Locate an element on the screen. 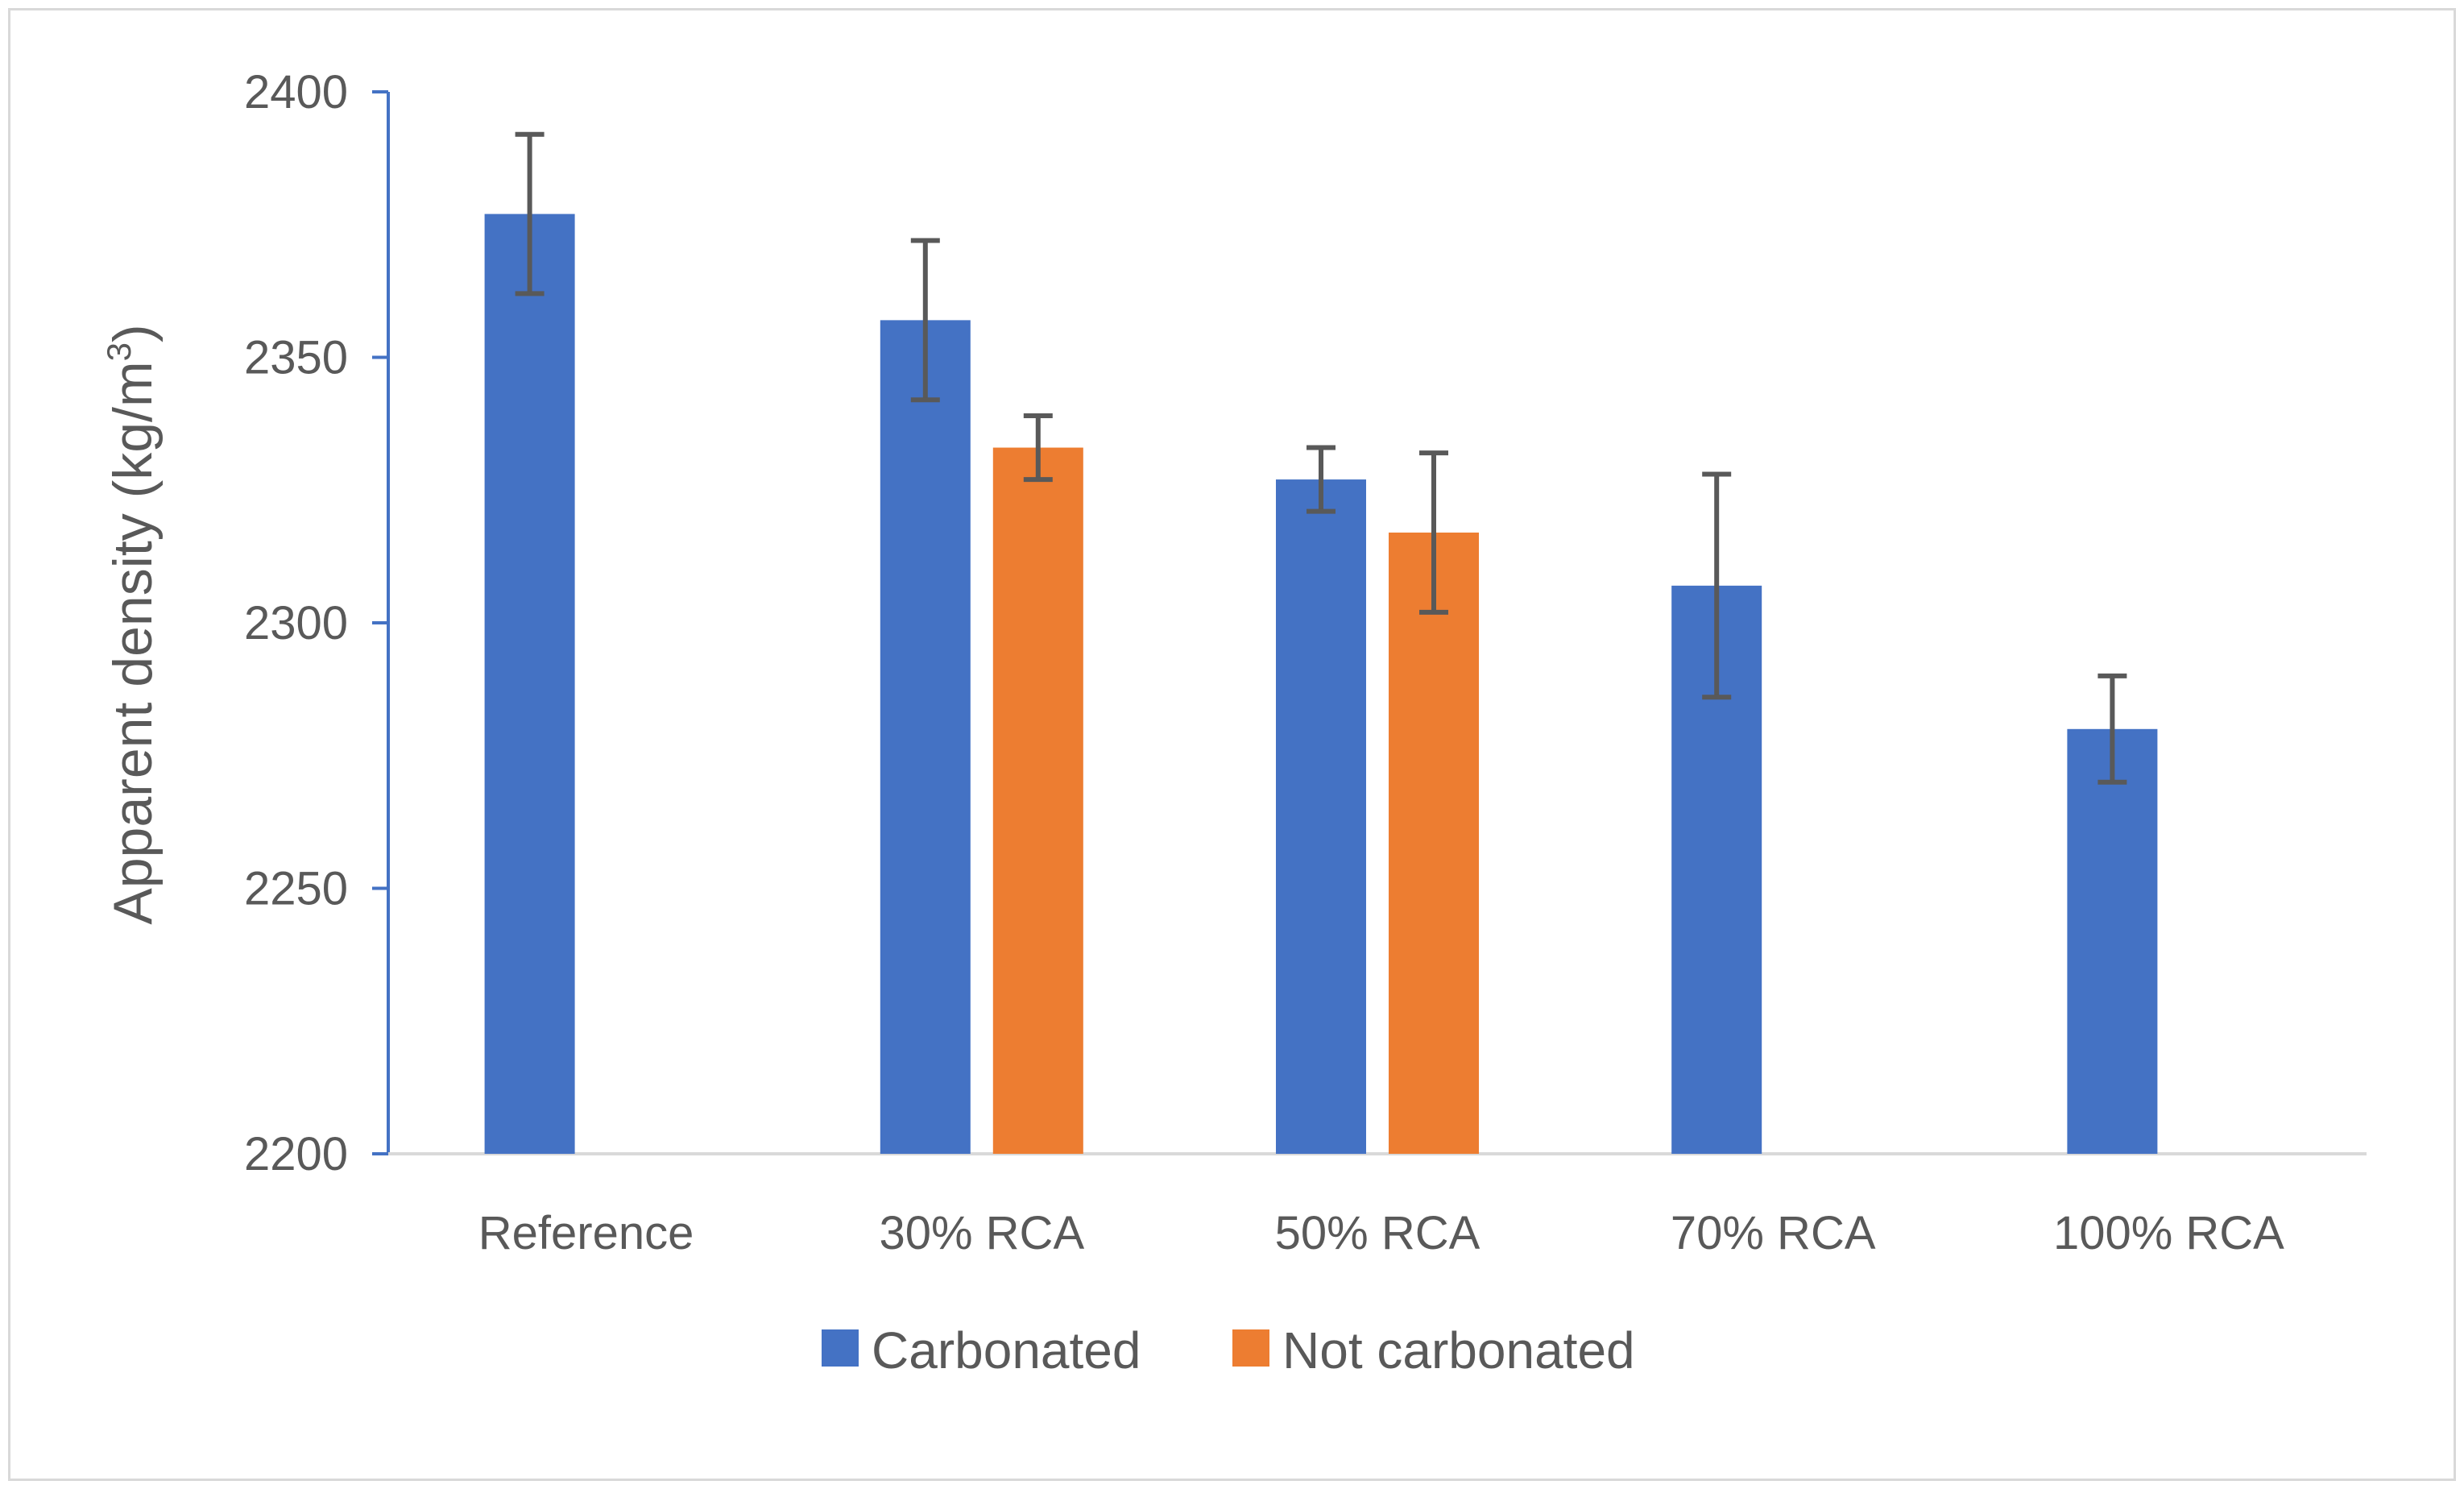 This screenshot has width=2464, height=1489. y-tick-label: 2200 is located at coordinates (296, 1154).